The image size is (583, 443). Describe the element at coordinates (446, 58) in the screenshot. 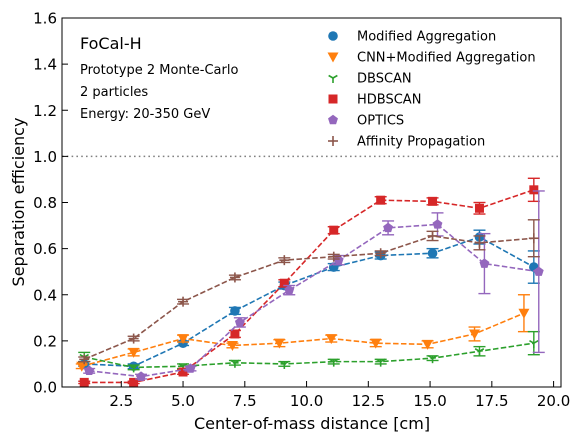

I see `legend-label-1: CNN+Modified Aggregation` at that location.